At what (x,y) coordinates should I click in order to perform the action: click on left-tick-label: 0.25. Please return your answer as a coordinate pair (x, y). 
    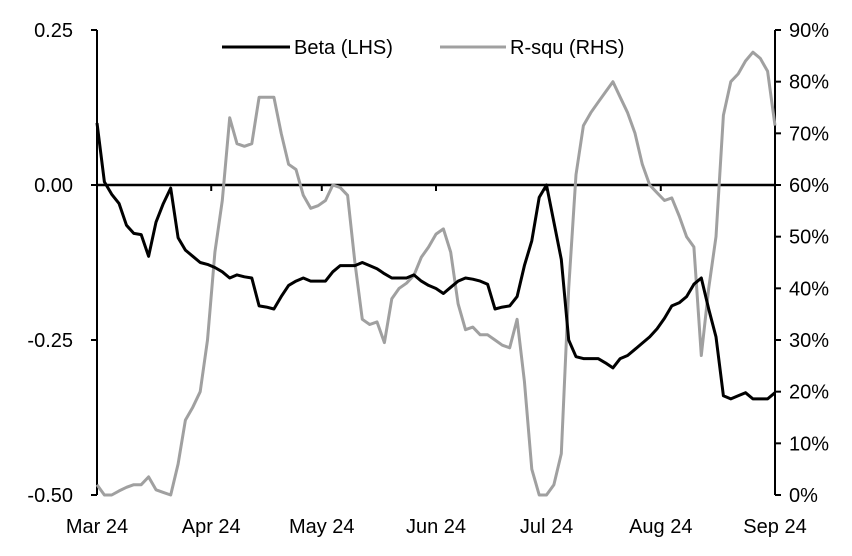
    Looking at the image, I should click on (53, 31).